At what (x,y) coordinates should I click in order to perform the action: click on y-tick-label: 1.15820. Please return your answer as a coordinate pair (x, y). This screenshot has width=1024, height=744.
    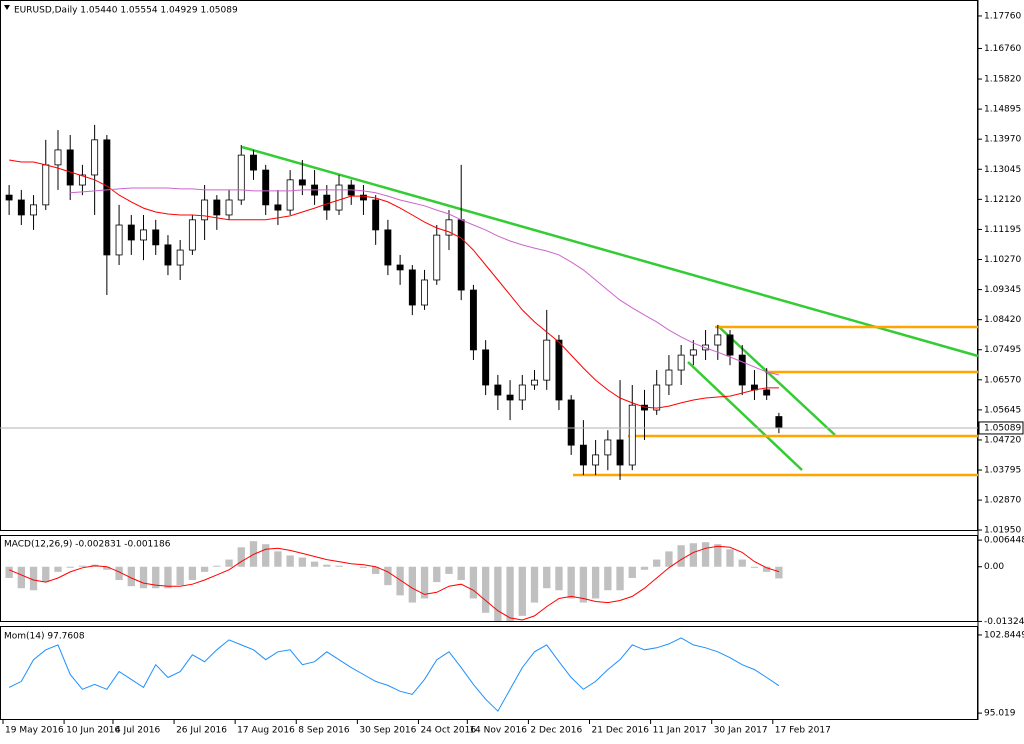
    Looking at the image, I should click on (1002, 80).